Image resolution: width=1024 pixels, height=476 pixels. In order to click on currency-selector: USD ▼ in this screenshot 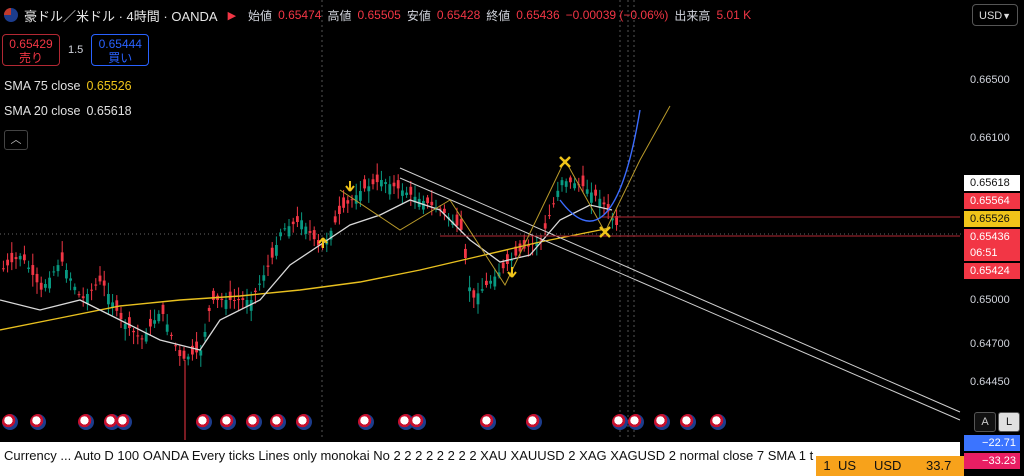, I will do `click(995, 15)`.